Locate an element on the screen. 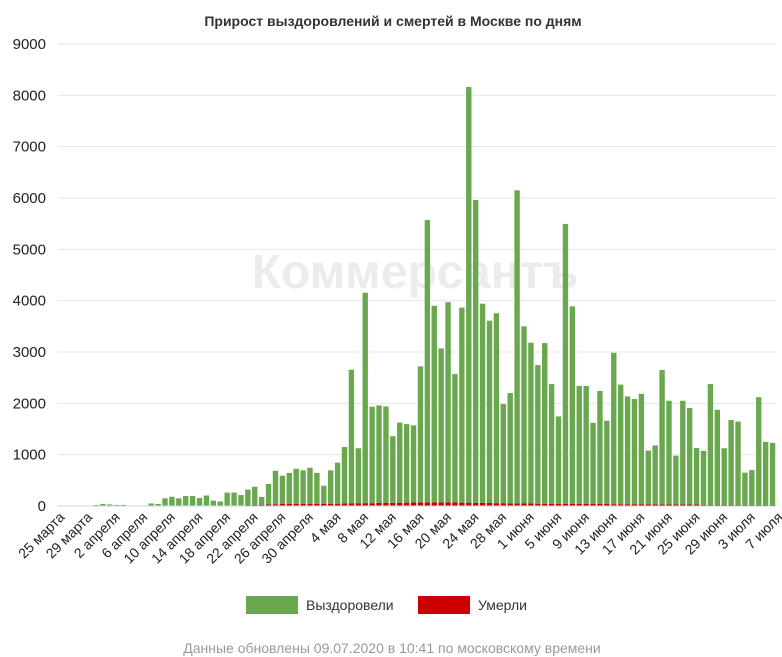 This screenshot has width=782, height=657. y-tick-label: 0 is located at coordinates (42, 506).